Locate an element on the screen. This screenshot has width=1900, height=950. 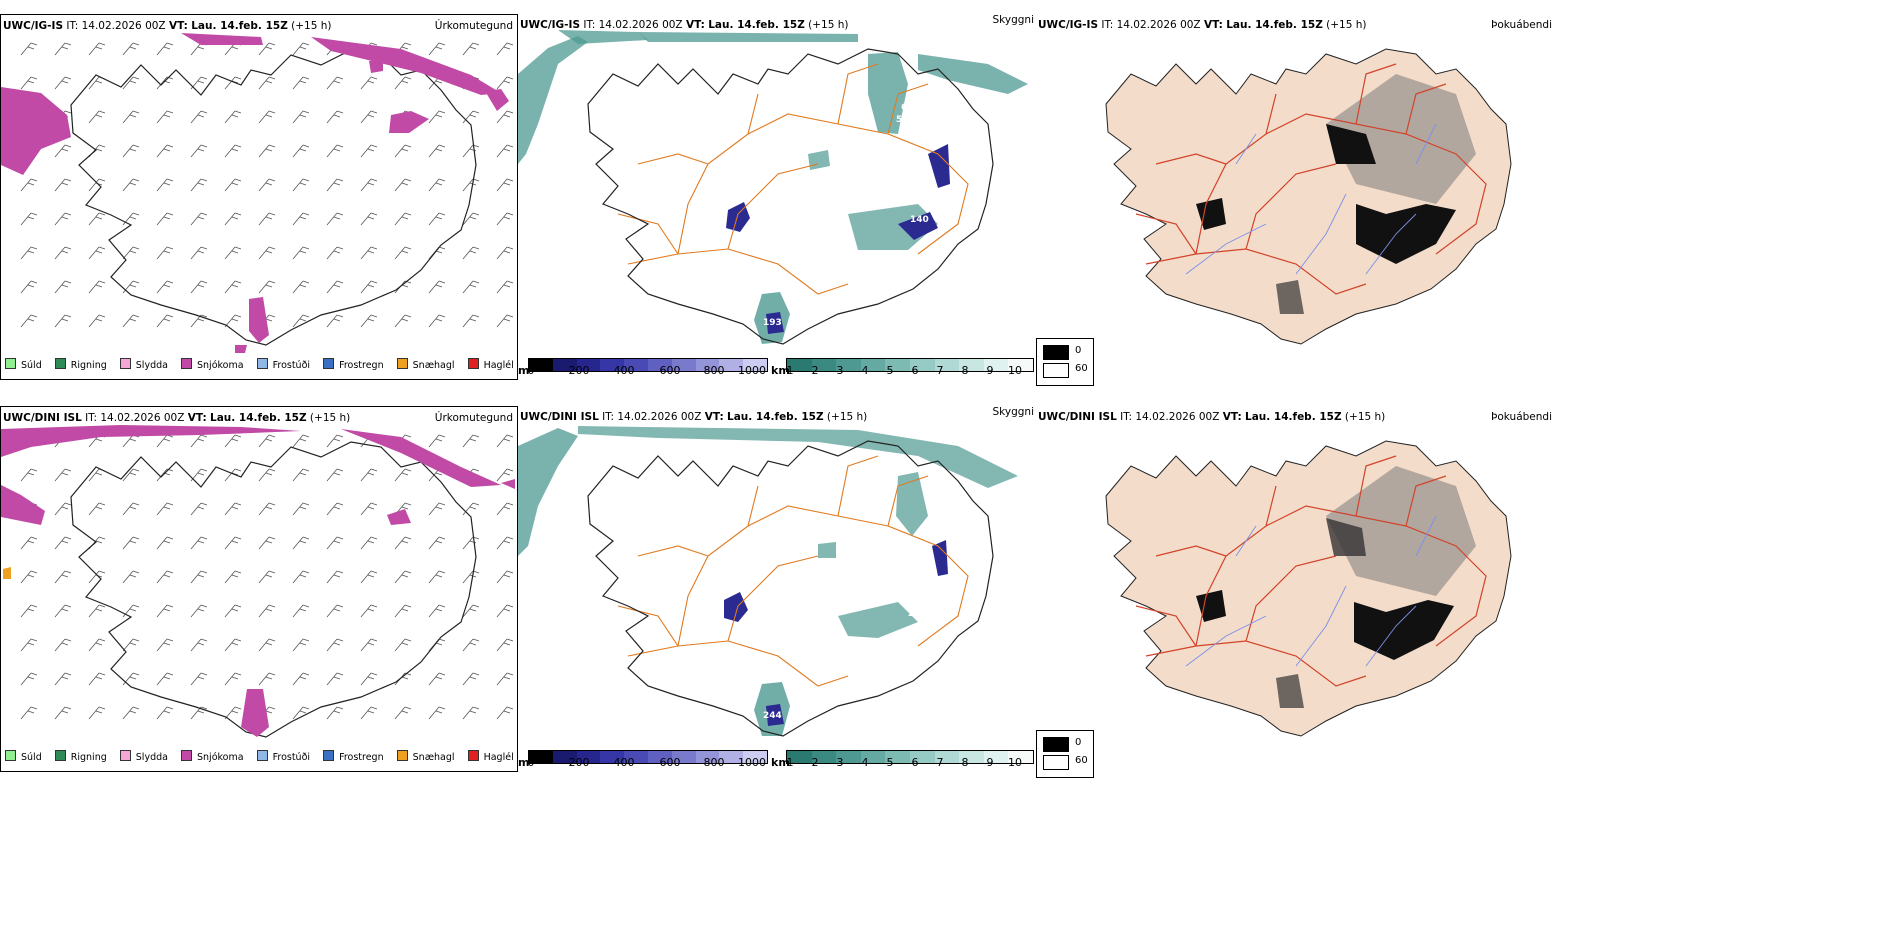
tick-label: 0 is located at coordinates (531, 762).